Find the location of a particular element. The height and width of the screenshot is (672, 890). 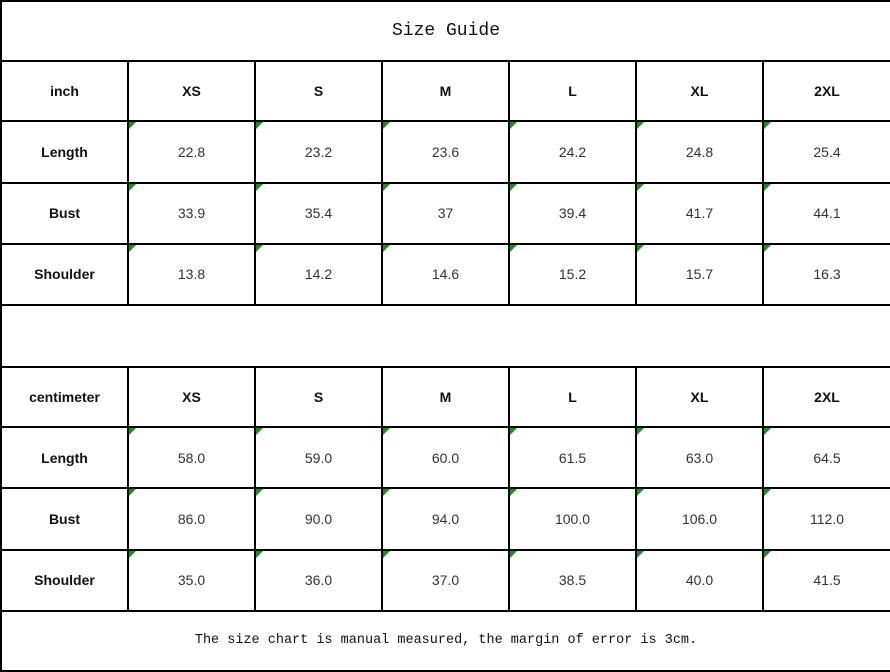

value-cell: 23.2 is located at coordinates (318, 152).